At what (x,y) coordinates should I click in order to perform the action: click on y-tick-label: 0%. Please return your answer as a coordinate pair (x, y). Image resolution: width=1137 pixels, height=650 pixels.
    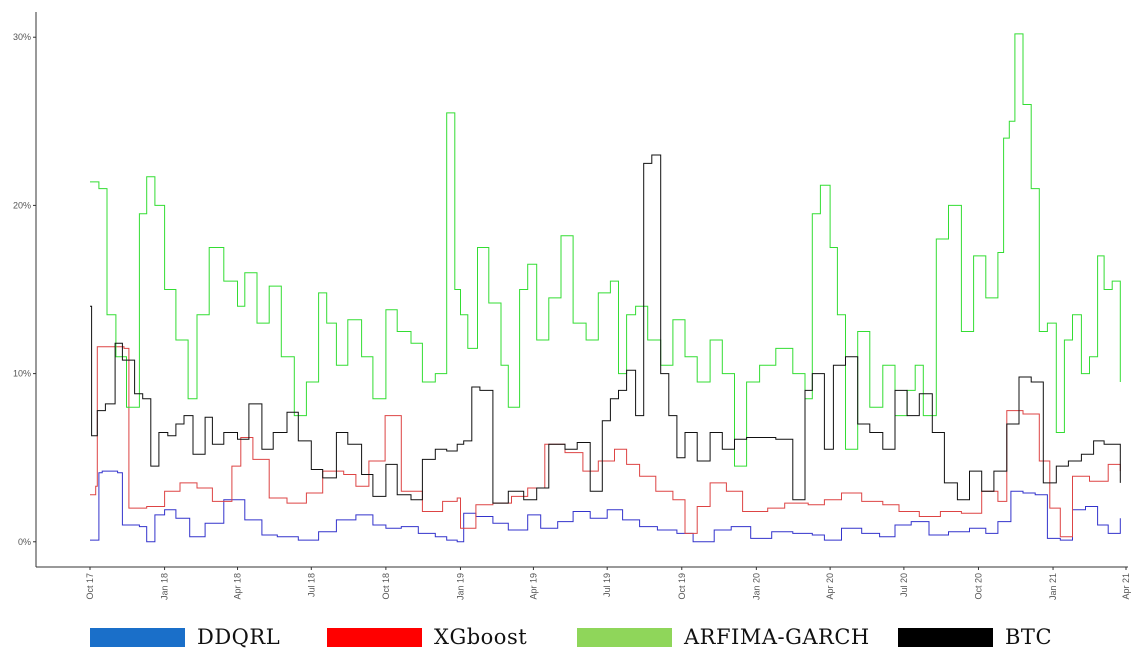
    Looking at the image, I should click on (24, 542).